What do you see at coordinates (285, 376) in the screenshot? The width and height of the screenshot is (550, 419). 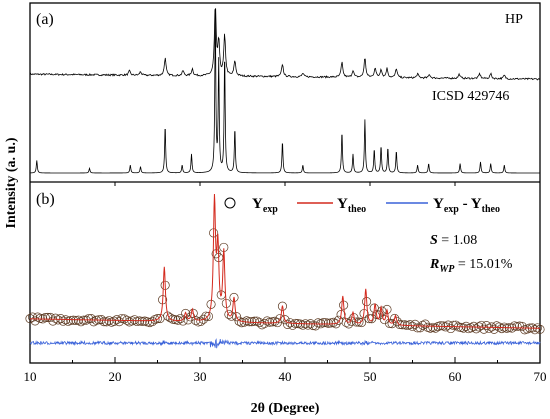 I see `x-tick-label: 40` at bounding box center [285, 376].